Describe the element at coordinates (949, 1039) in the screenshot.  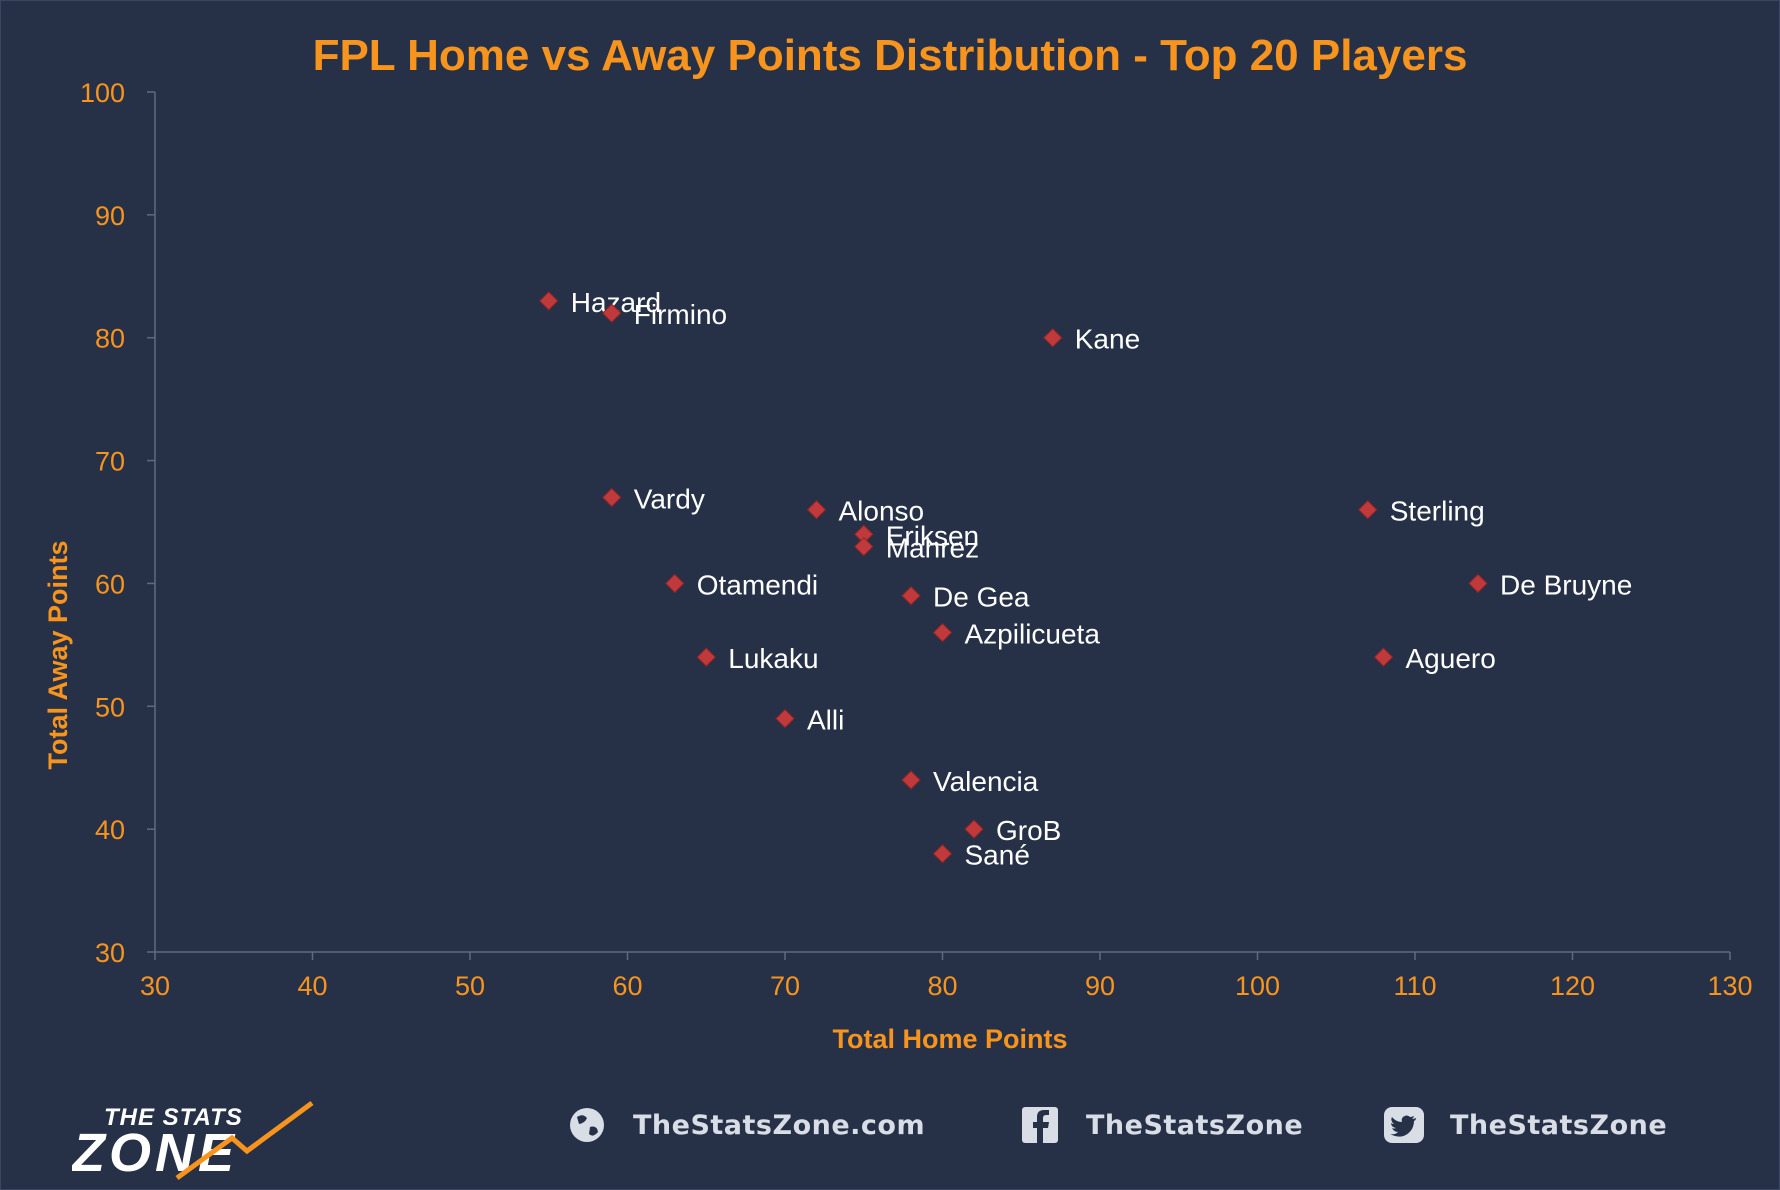
I see `x-axis-label: Total Home Points` at that location.